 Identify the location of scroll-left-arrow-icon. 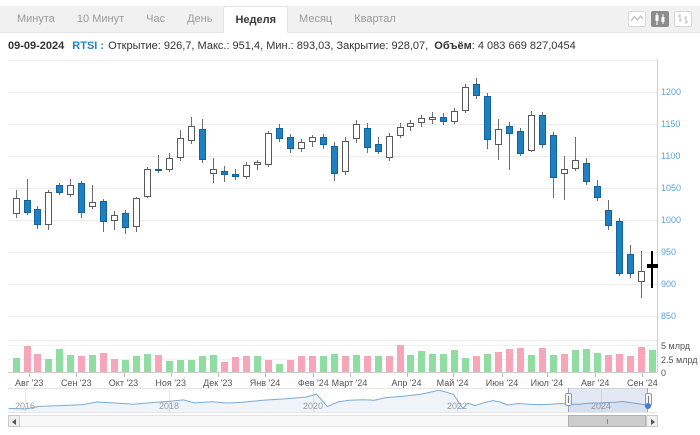
(14, 422).